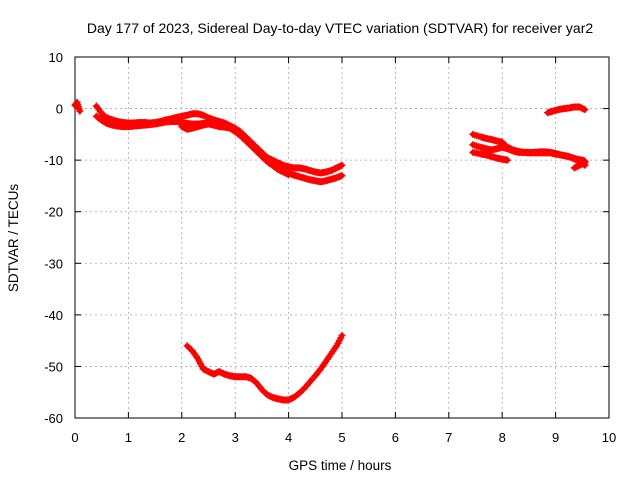  I want to click on y-tick-label: 10, so click(56, 57).